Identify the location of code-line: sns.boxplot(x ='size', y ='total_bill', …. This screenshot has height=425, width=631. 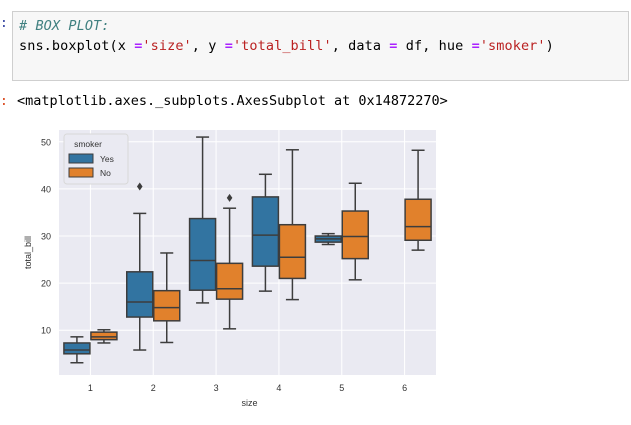
(286, 46).